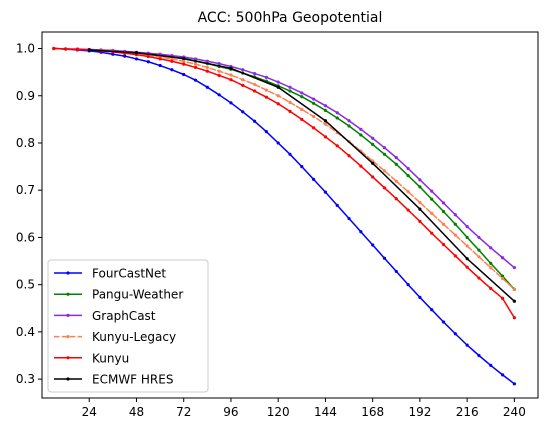 The height and width of the screenshot is (433, 547). Describe the element at coordinates (105, 316) in the screenshot. I see `legend-item-graphcast: GraphCast` at that location.